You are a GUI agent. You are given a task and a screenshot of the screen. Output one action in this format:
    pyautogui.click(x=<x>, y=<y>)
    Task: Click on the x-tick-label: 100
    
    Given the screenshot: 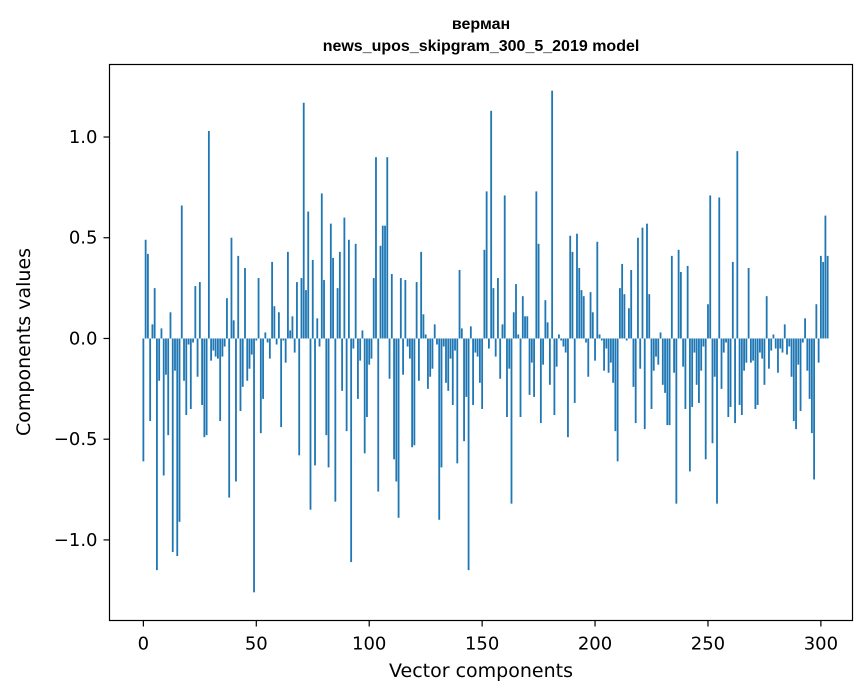 What is the action you would take?
    pyautogui.click(x=369, y=644)
    